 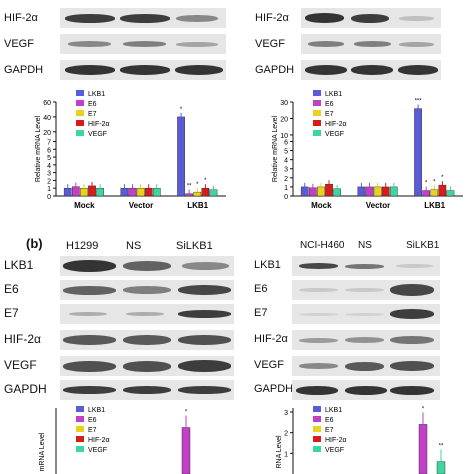 What do you see at coordinates (284, 136) in the screenshot?
I see `y-tick-label: 10` at bounding box center [284, 136].